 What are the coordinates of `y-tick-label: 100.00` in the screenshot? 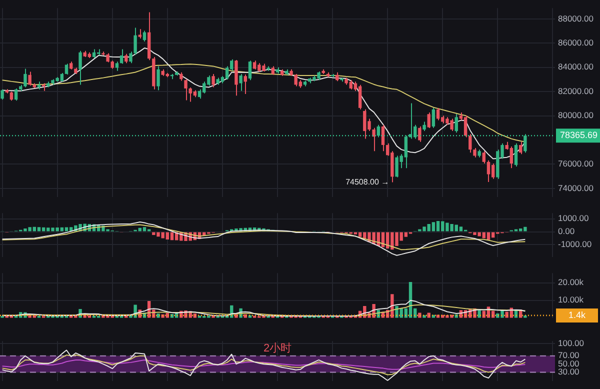 It's located at (571, 343).